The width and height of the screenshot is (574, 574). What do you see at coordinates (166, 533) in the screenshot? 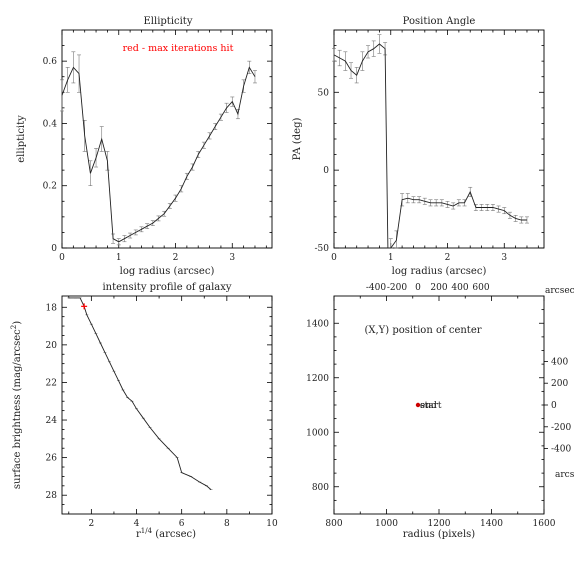
I see `intensity-profile-xlabel: r1/4 (arcsec)` at bounding box center [166, 533].